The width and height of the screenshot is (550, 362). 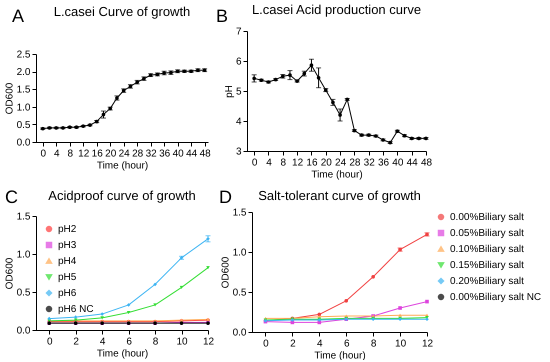 What do you see at coordinates (496, 297) in the screenshot?
I see `legend-label: 0.00%Biliary salt NC` at bounding box center [496, 297].